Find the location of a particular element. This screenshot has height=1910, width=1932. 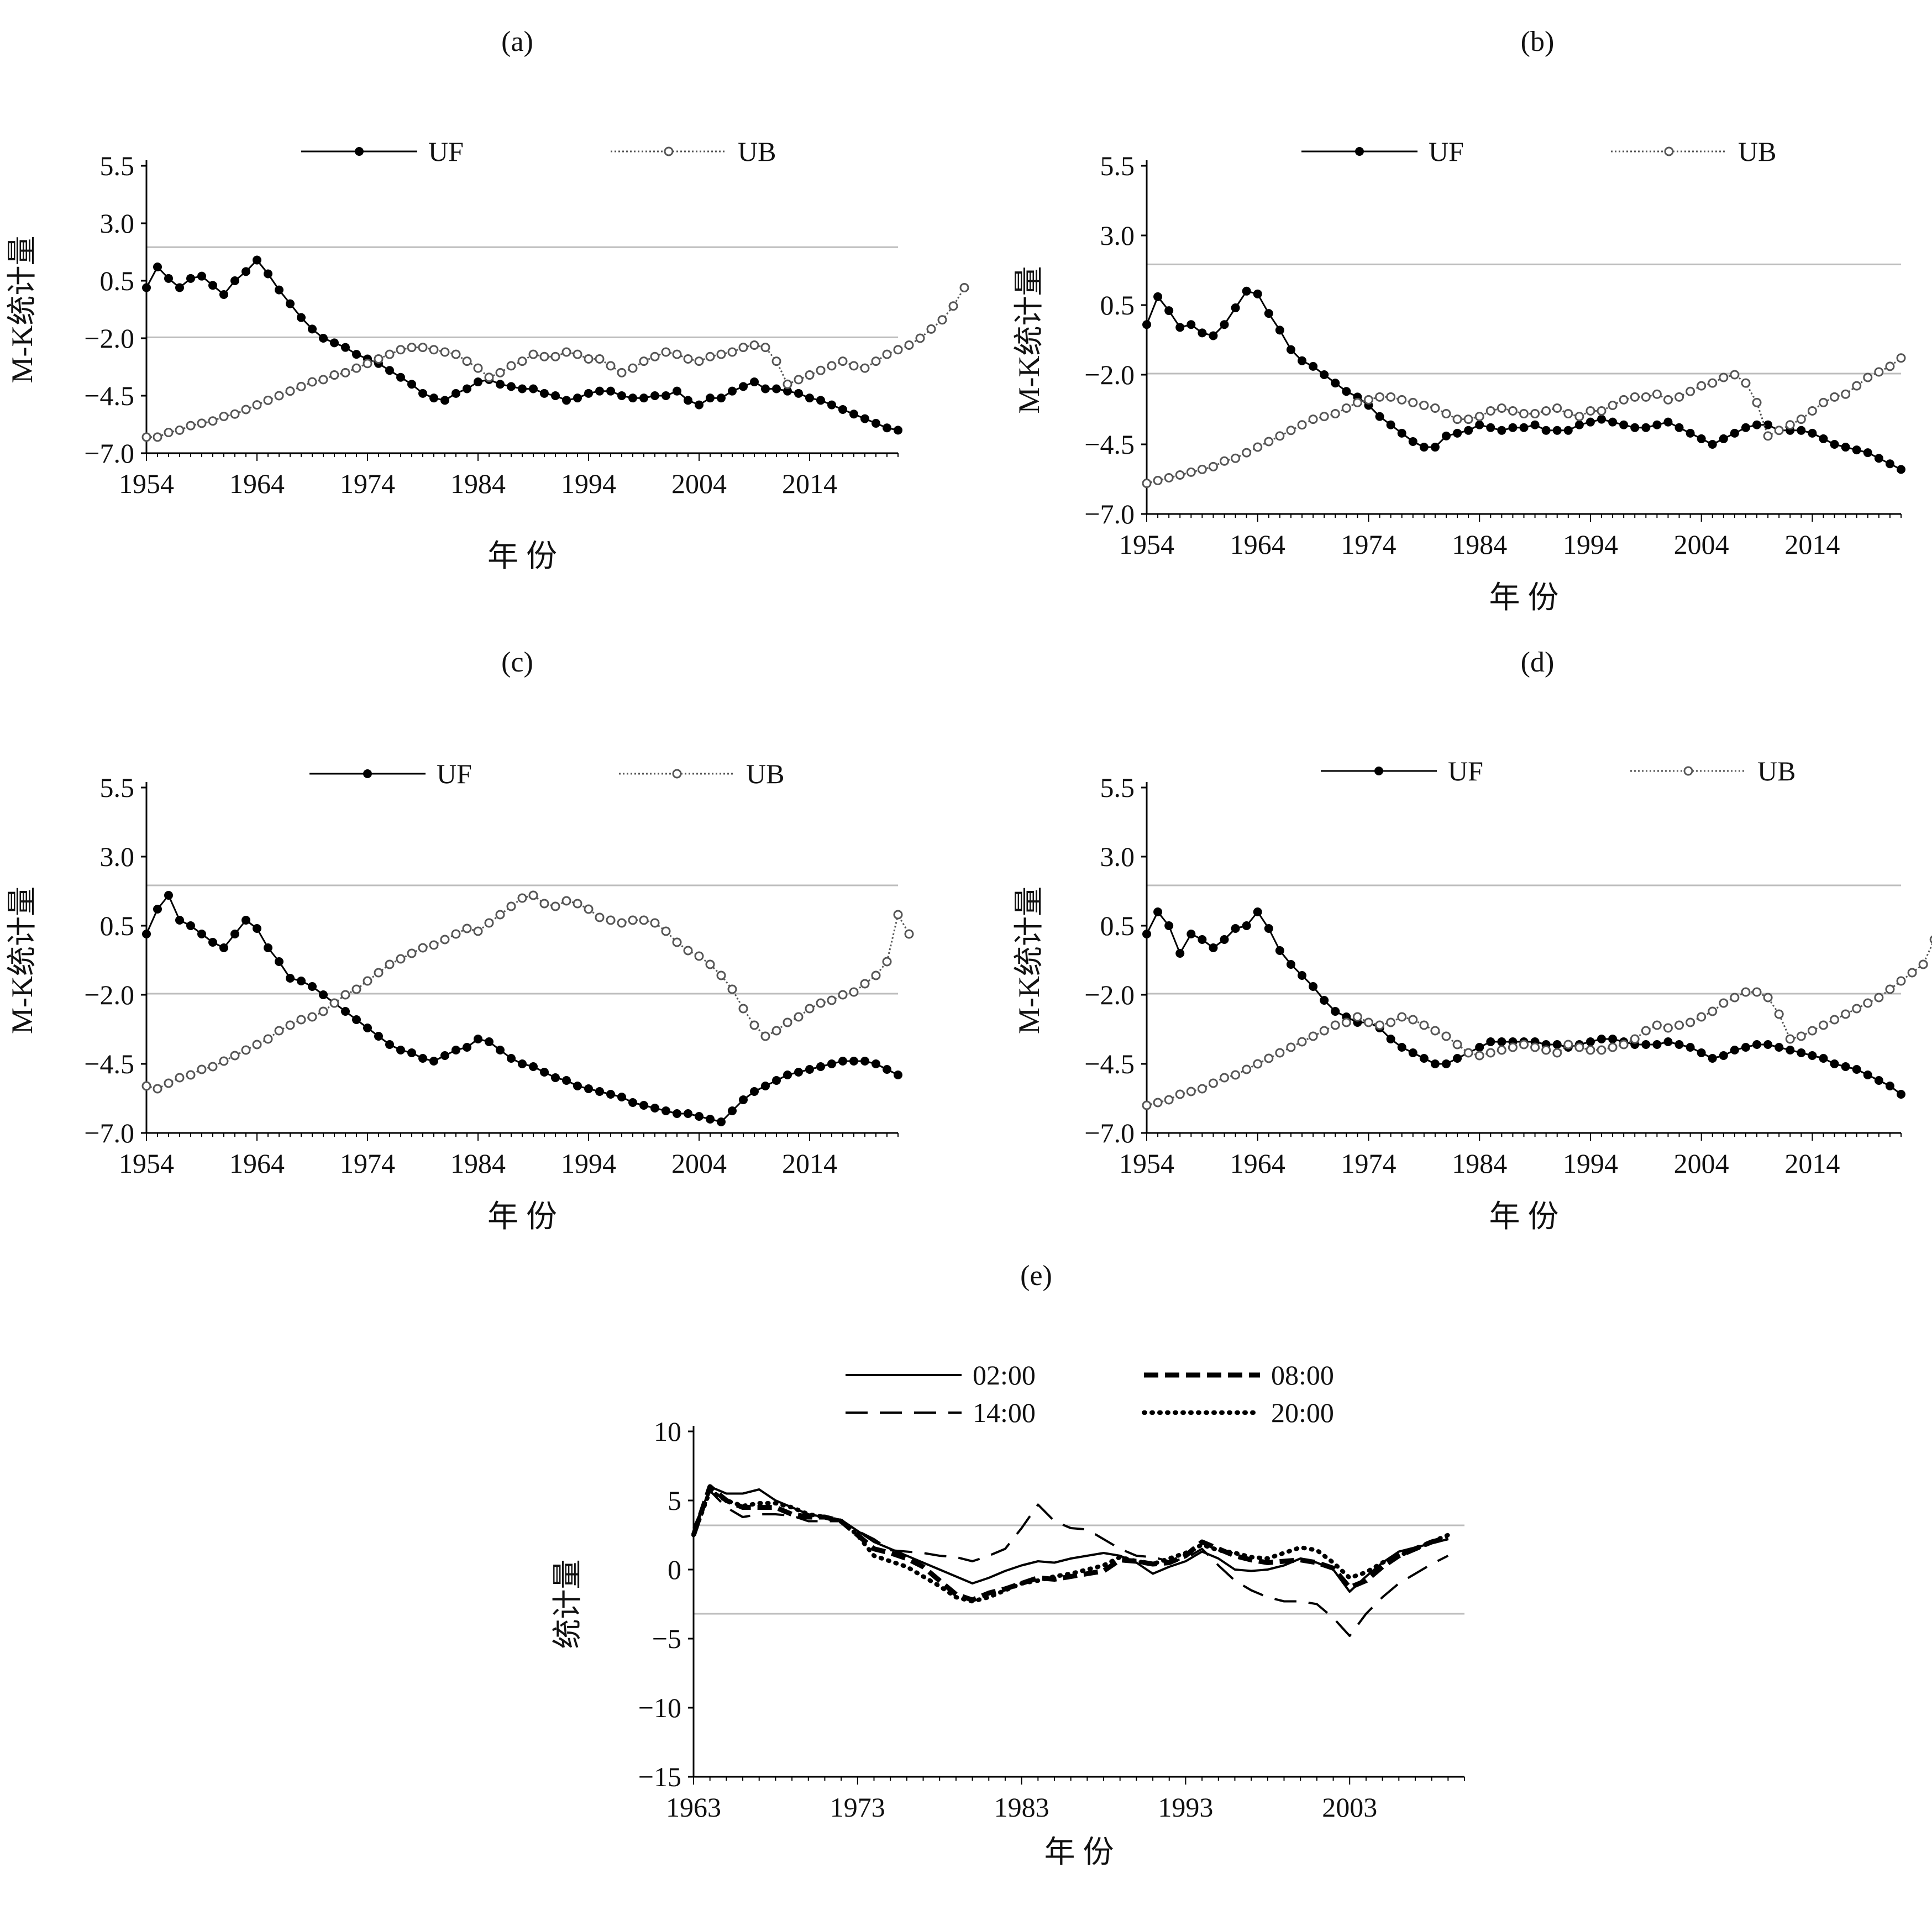

legend-label: 14:00 is located at coordinates (1005, 1412).